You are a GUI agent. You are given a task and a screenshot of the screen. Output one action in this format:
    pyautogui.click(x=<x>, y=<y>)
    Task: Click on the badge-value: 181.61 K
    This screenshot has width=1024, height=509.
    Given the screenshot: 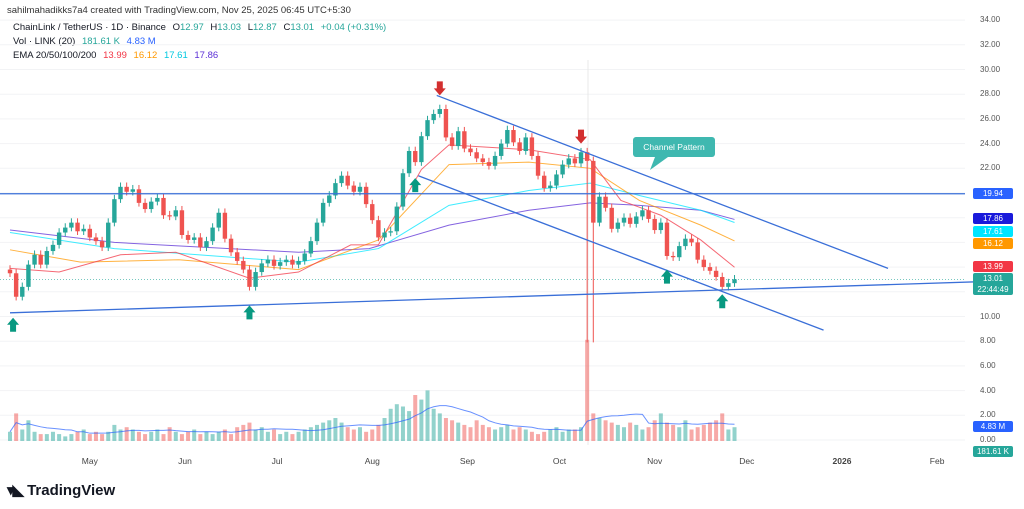 What is the action you would take?
    pyautogui.click(x=993, y=451)
    